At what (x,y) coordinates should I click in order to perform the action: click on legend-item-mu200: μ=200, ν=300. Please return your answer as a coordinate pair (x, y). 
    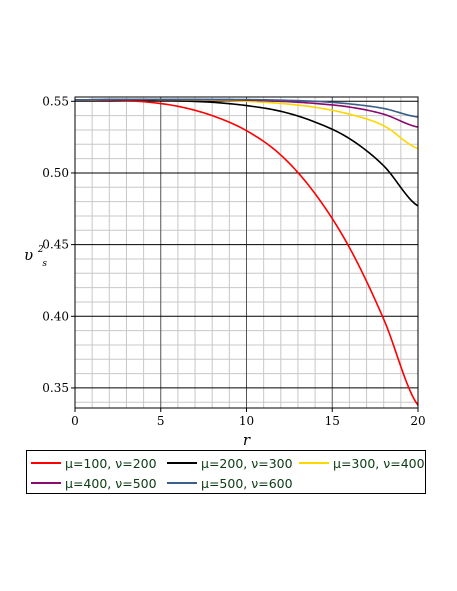
    Looking at the image, I should click on (230, 463).